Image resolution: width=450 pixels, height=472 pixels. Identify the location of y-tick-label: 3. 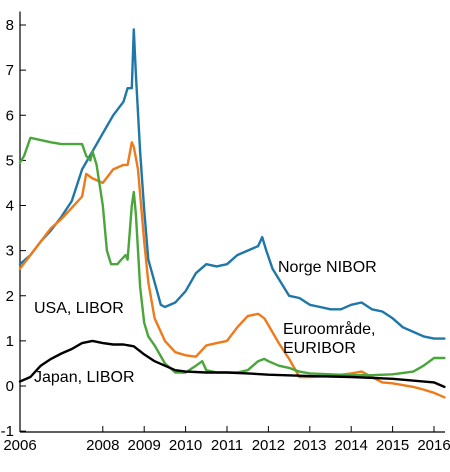
(10, 251).